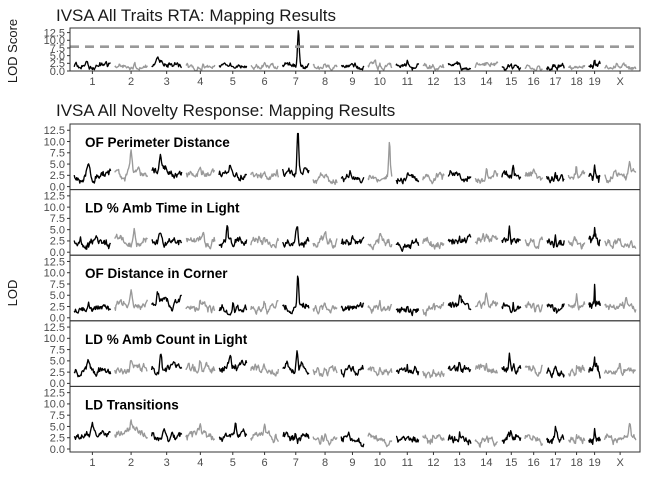 The image size is (672, 480). What do you see at coordinates (54, 142) in the screenshot?
I see `panel-1-y-tick-label: 10.0` at bounding box center [54, 142].